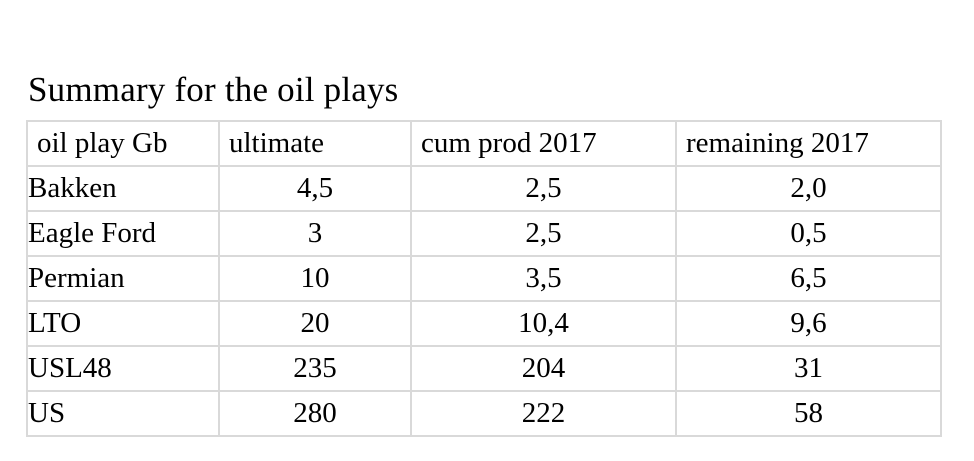 This screenshot has width=974, height=461. I want to click on value-cell: 9,6, so click(808, 323).